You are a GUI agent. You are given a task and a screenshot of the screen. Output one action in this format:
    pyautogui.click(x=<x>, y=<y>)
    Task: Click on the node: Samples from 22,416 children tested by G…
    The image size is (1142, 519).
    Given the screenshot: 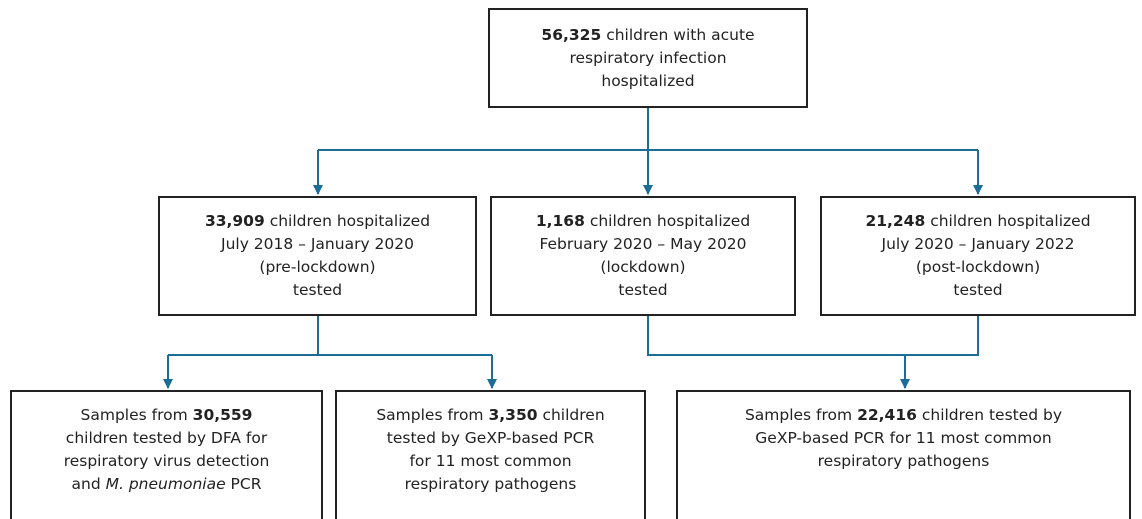 What is the action you would take?
    pyautogui.click(x=903, y=454)
    